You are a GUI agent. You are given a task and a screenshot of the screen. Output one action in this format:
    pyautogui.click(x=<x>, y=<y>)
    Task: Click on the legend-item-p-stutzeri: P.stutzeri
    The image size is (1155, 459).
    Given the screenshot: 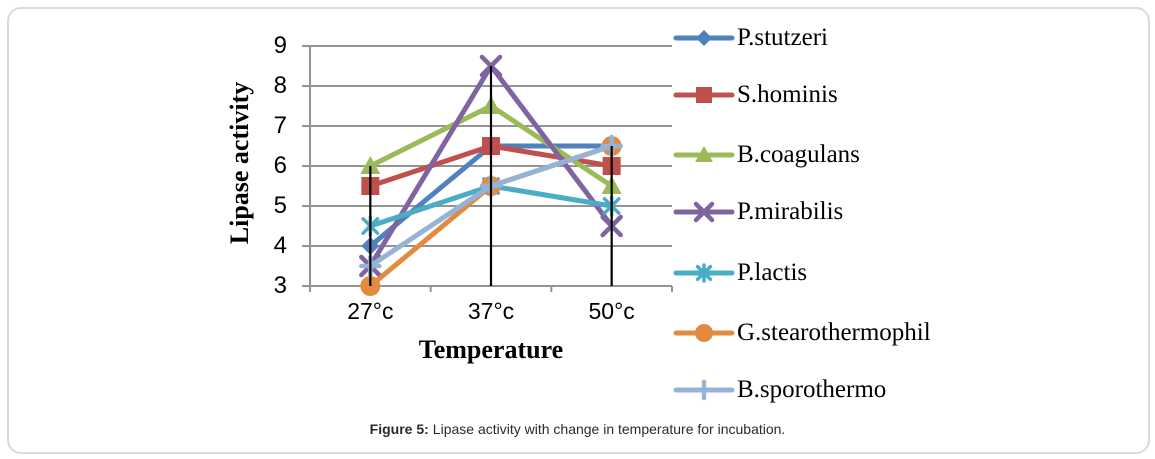 What is the action you would take?
    pyautogui.click(x=750, y=38)
    